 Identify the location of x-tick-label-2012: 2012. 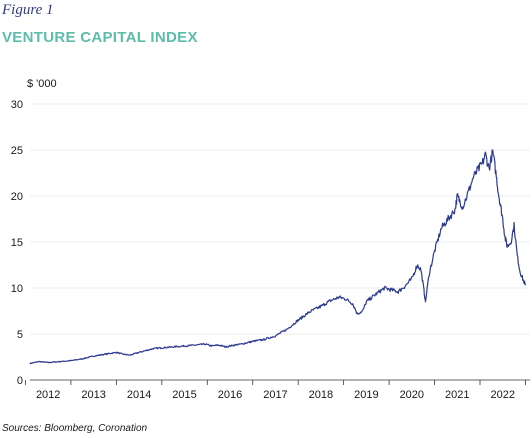
(48, 395).